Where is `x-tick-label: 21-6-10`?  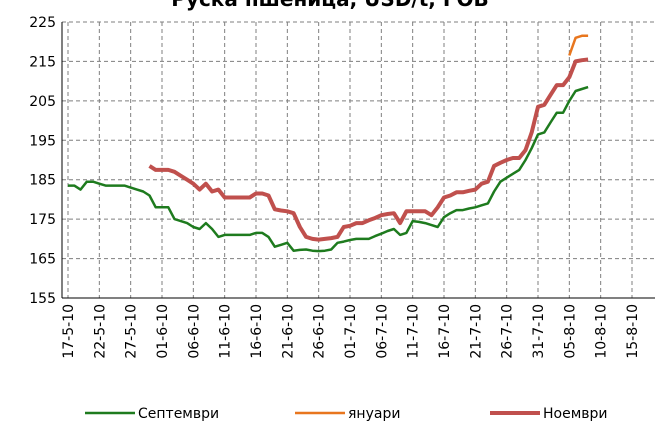
x-tick-label: 21-6-10 is located at coordinates (288, 331).